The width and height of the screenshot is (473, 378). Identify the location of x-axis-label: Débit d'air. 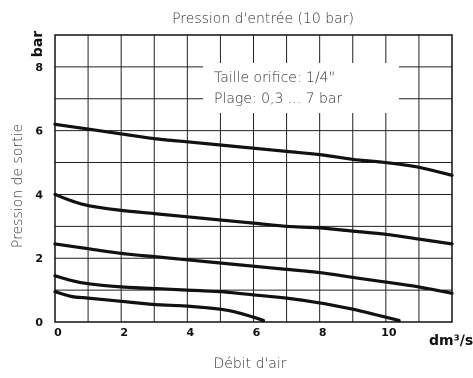
(249, 364).